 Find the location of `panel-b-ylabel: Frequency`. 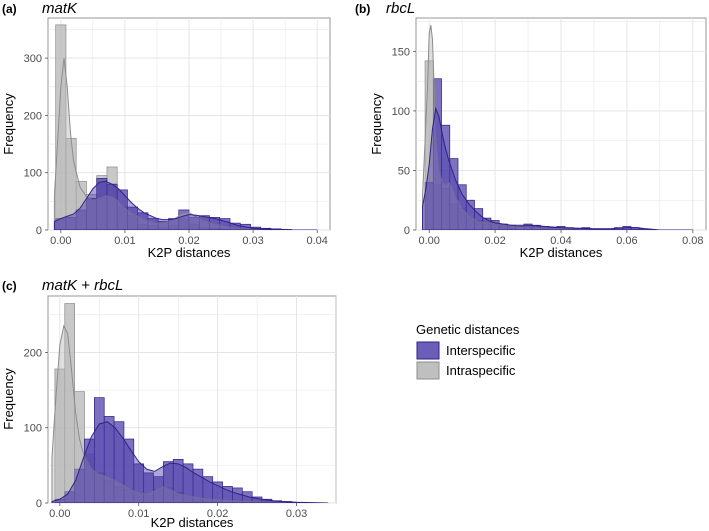

panel-b-ylabel: Frequency is located at coordinates (376, 124).